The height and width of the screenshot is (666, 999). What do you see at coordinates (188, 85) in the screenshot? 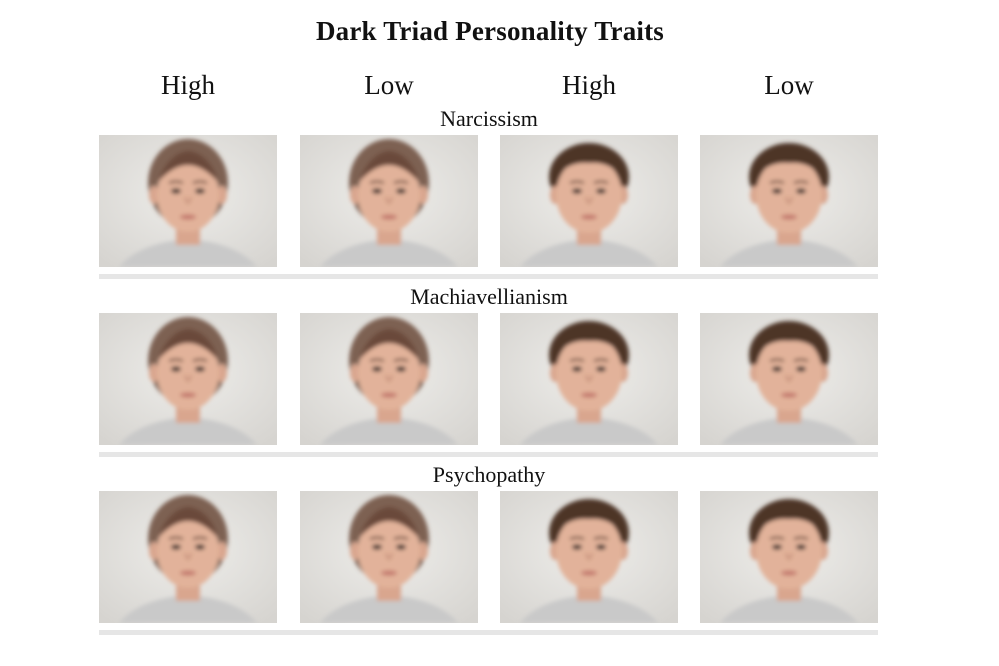
I see `column-label-female-high: High` at bounding box center [188, 85].